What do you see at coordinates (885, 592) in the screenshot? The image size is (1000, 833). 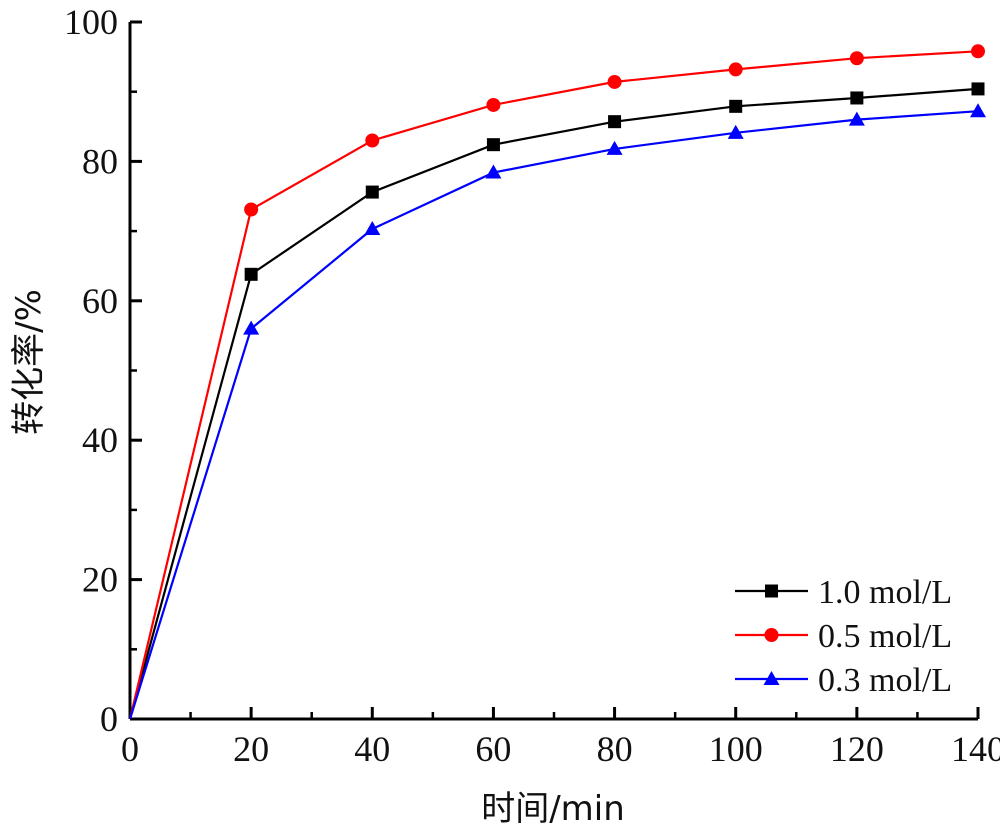 I see `legend-label: 1.0 mol/L` at bounding box center [885, 592].